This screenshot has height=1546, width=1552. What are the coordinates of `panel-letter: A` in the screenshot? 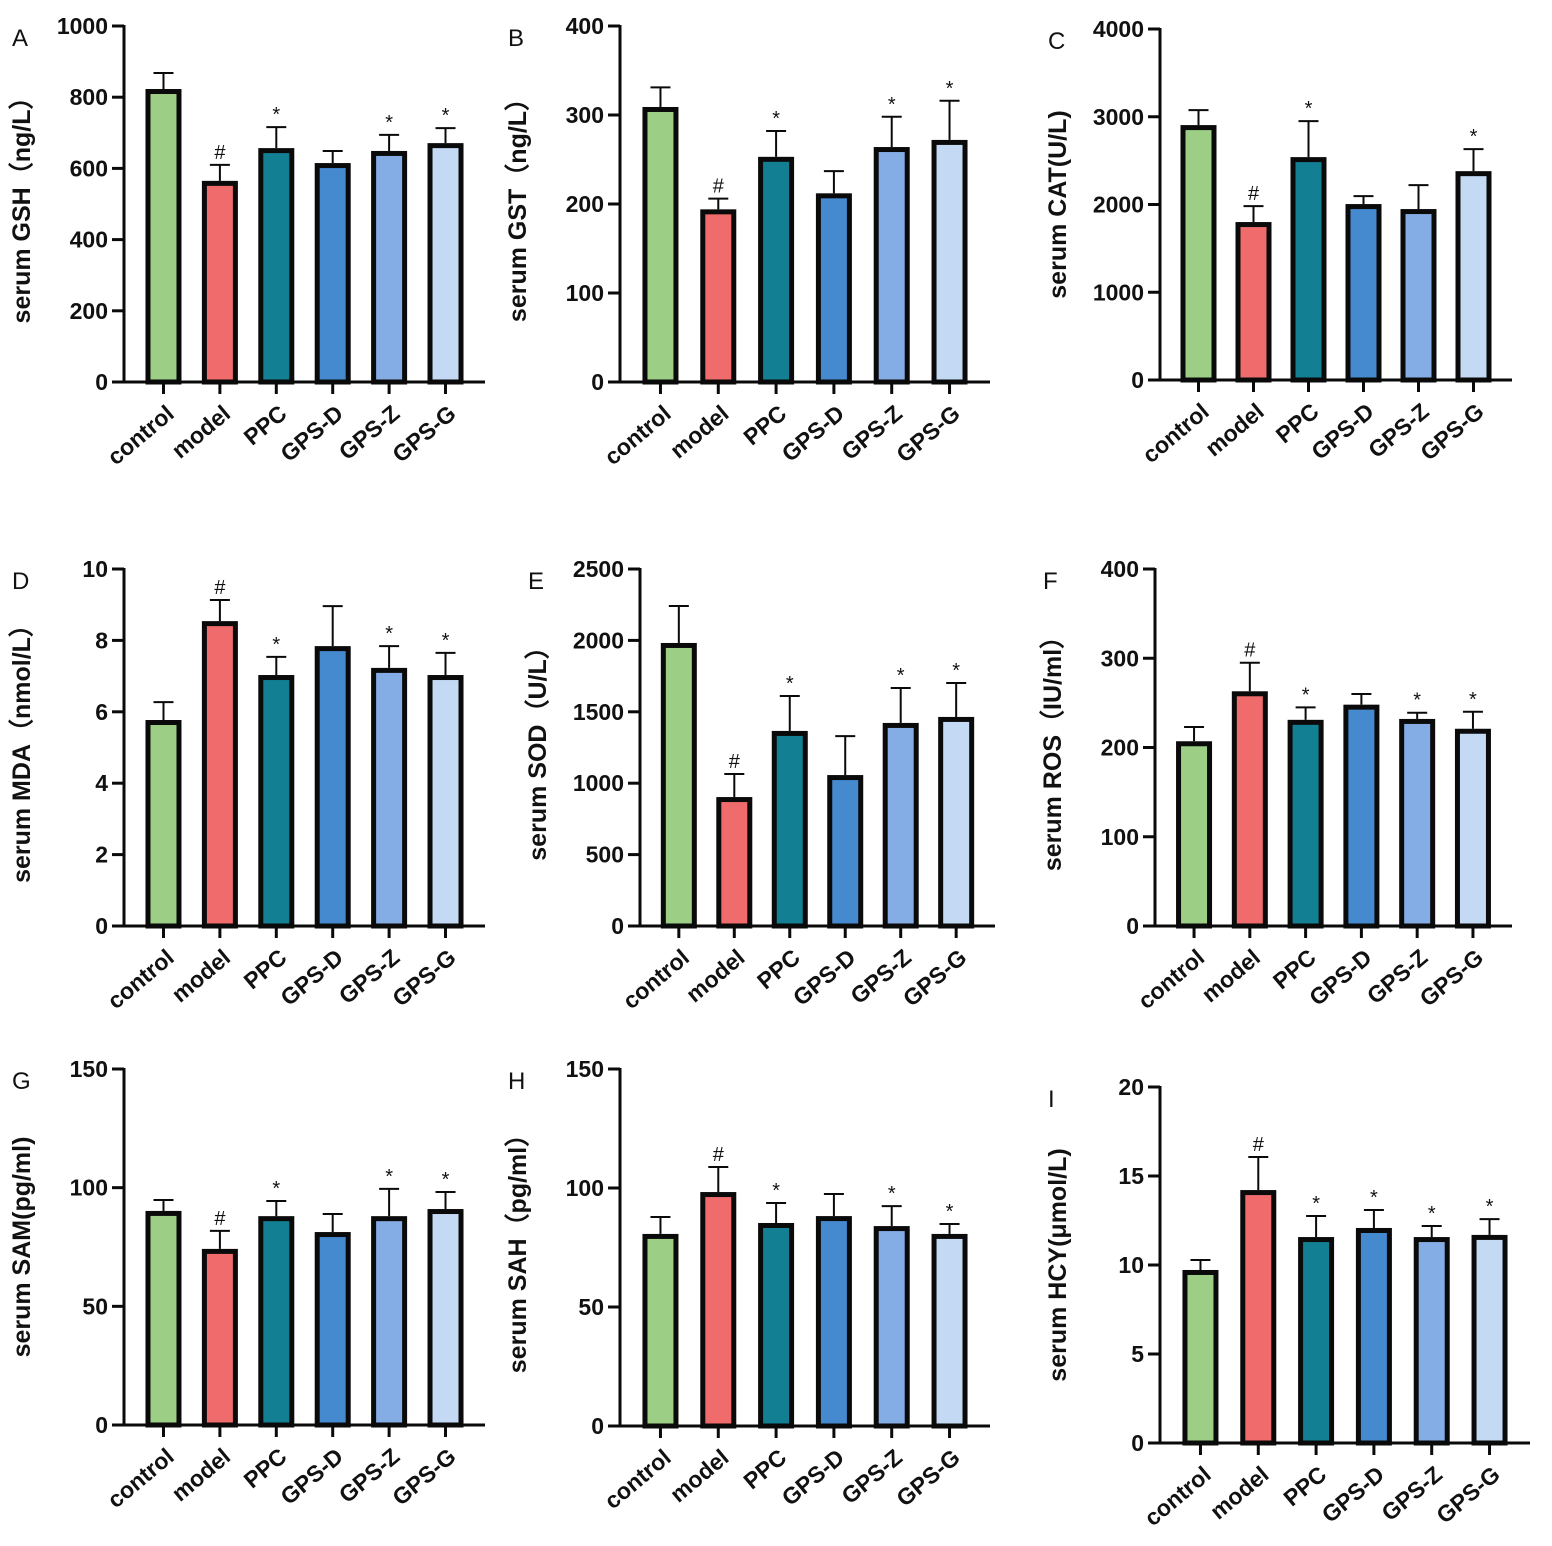 It's located at (20, 38).